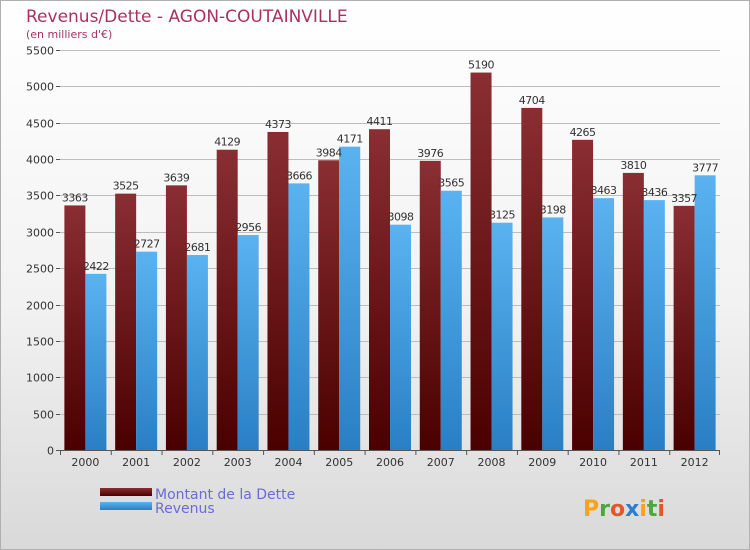  I want to click on data-label: 2727, so click(147, 244).